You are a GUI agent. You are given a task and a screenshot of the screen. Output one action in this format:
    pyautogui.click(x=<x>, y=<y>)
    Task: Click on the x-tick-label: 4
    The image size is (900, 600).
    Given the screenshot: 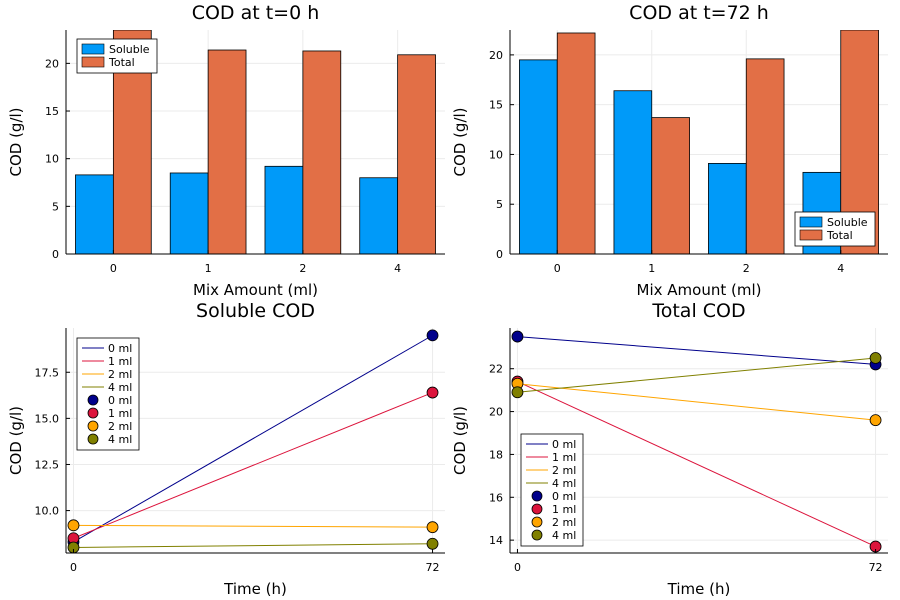 What is the action you would take?
    pyautogui.click(x=840, y=268)
    